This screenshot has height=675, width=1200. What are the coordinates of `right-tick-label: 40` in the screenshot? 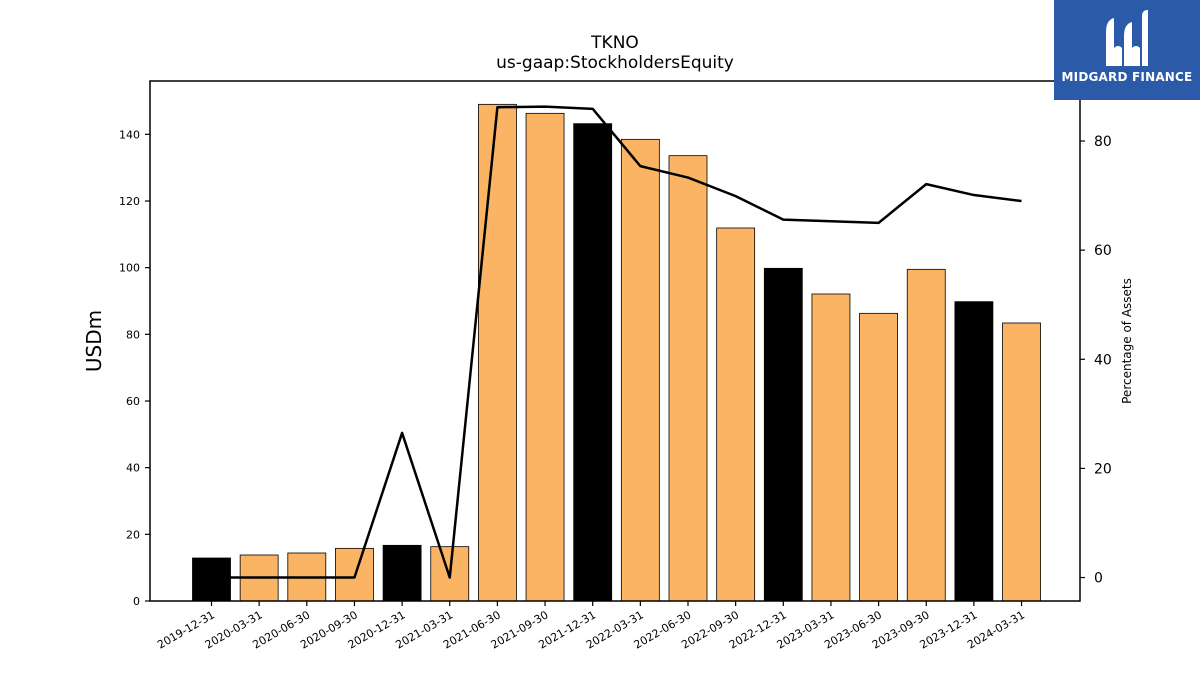 It's located at (1103, 360).